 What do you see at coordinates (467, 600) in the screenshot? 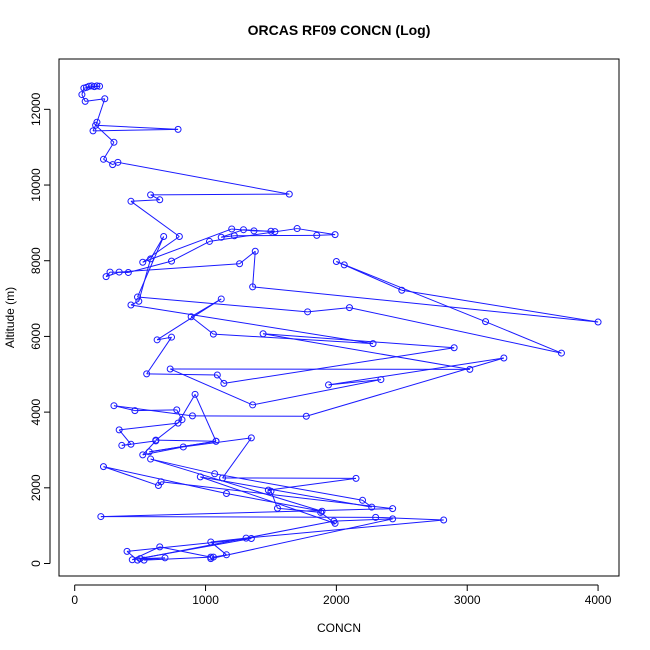
I see `x-tick-label: 3000` at bounding box center [467, 600].